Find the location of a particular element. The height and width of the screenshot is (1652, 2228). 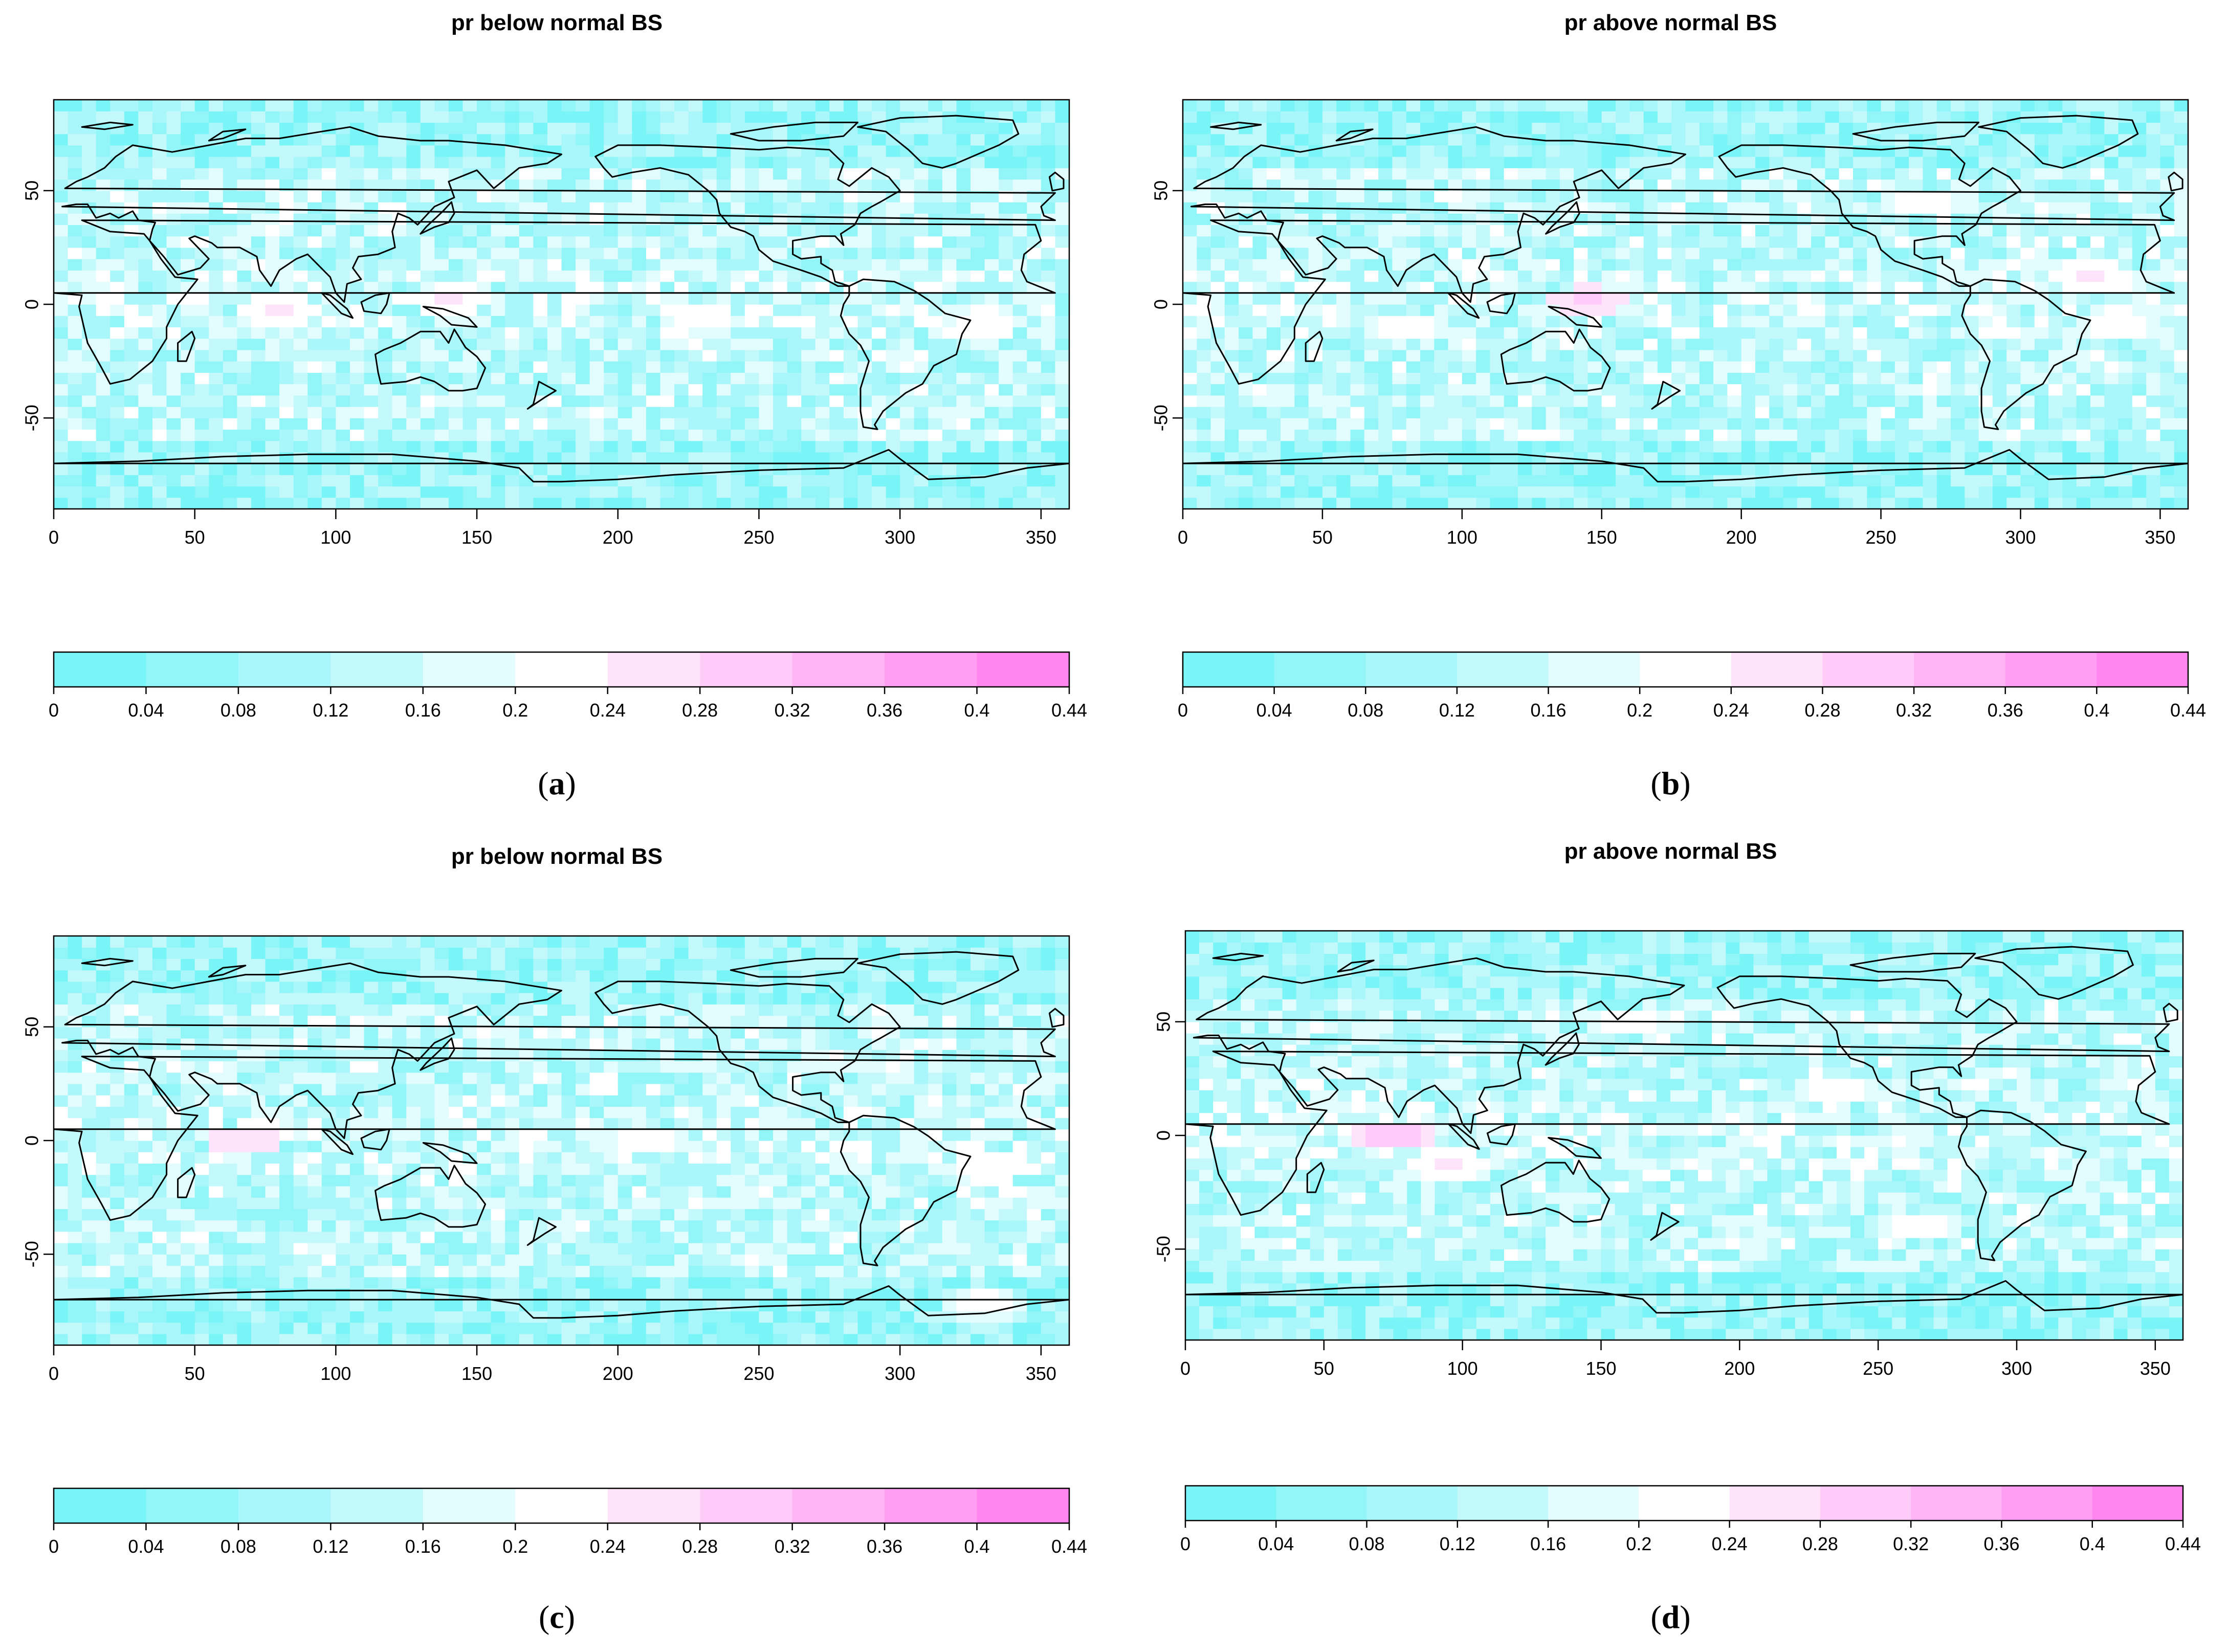

y-tick-label: 50 is located at coordinates (1163, 1022).